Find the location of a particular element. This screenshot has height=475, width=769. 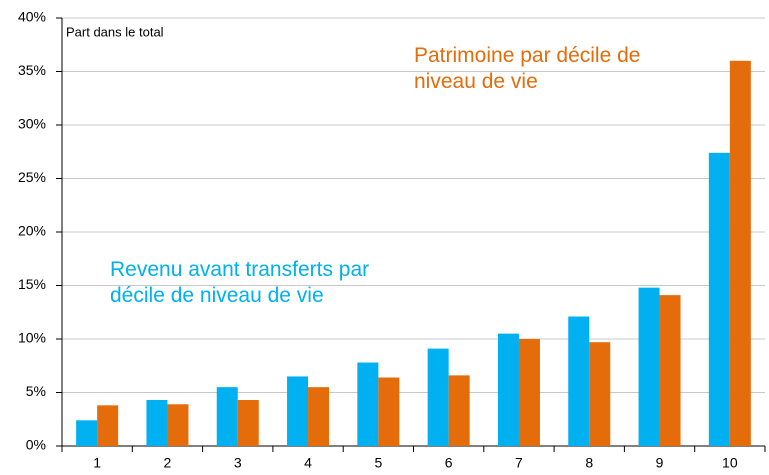

y-tick-label: 35% is located at coordinates (32, 70).